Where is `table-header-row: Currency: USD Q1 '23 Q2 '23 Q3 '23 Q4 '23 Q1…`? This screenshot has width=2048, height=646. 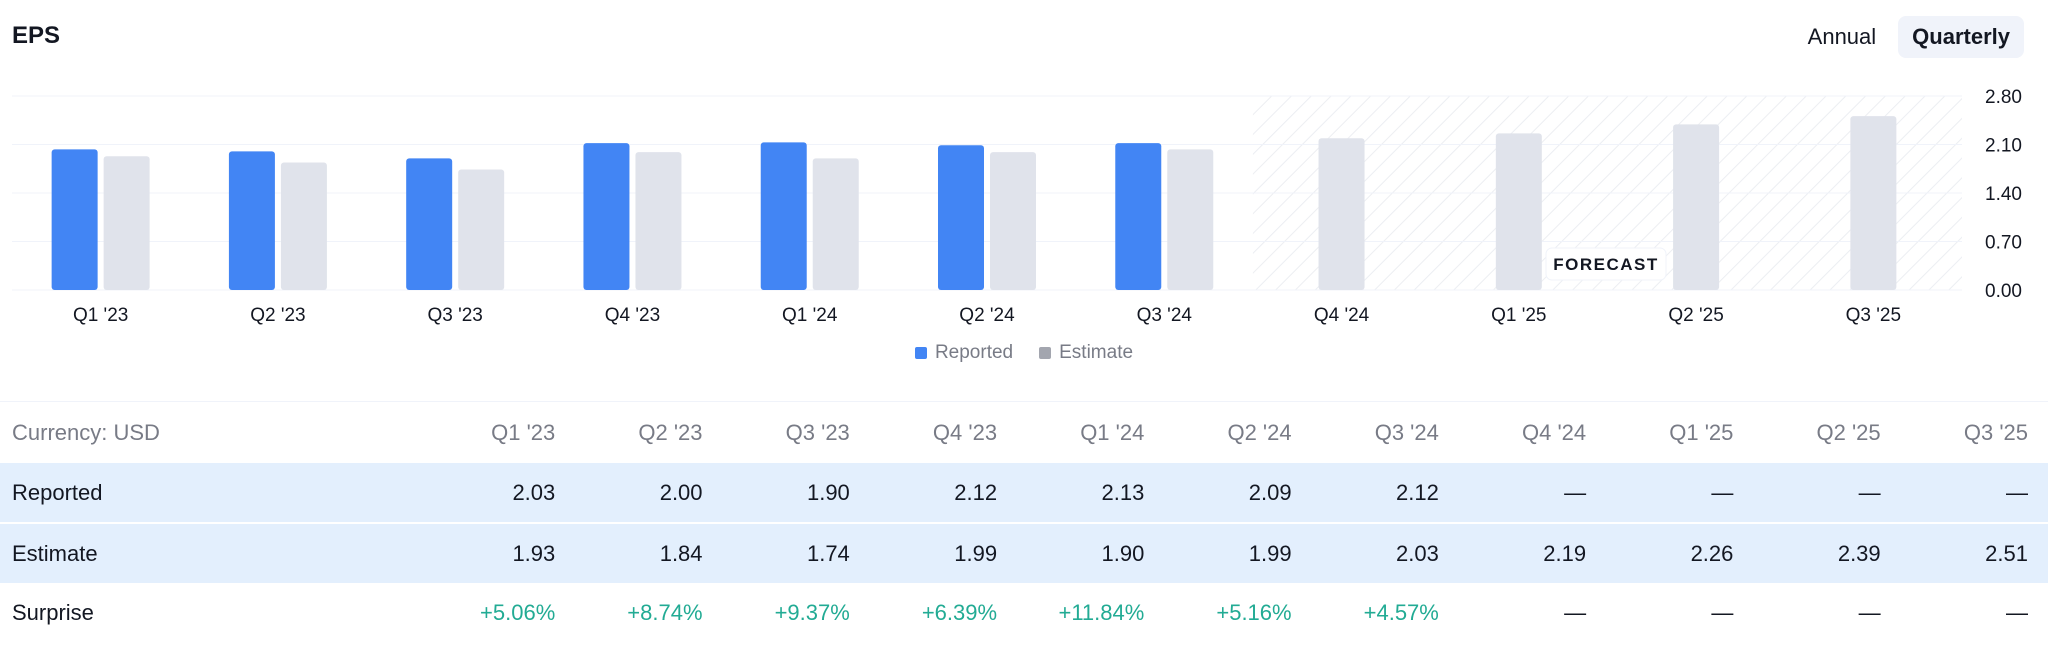 table-header-row: Currency: USD Q1 '23 Q2 '23 Q3 '23 Q4 '23 Q1… is located at coordinates (1024, 432).